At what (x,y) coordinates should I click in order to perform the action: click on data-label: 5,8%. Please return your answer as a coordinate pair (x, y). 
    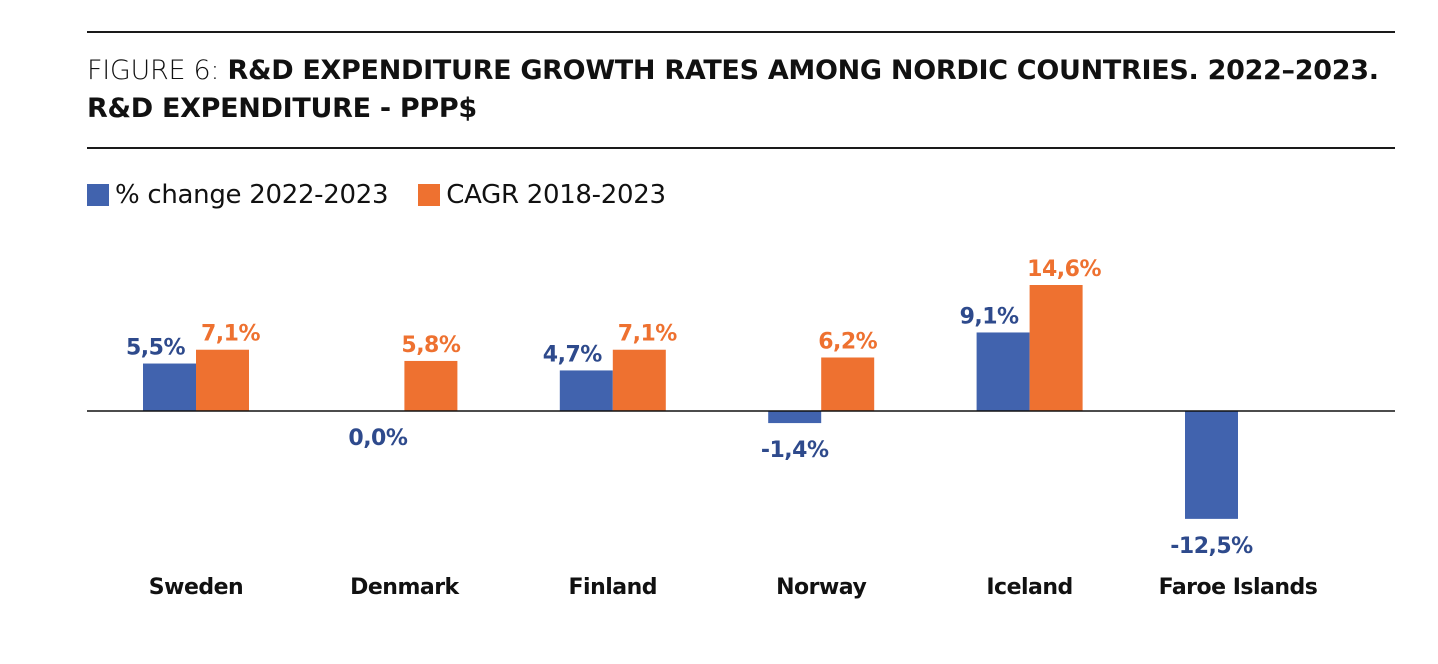
    Looking at the image, I should click on (430, 345).